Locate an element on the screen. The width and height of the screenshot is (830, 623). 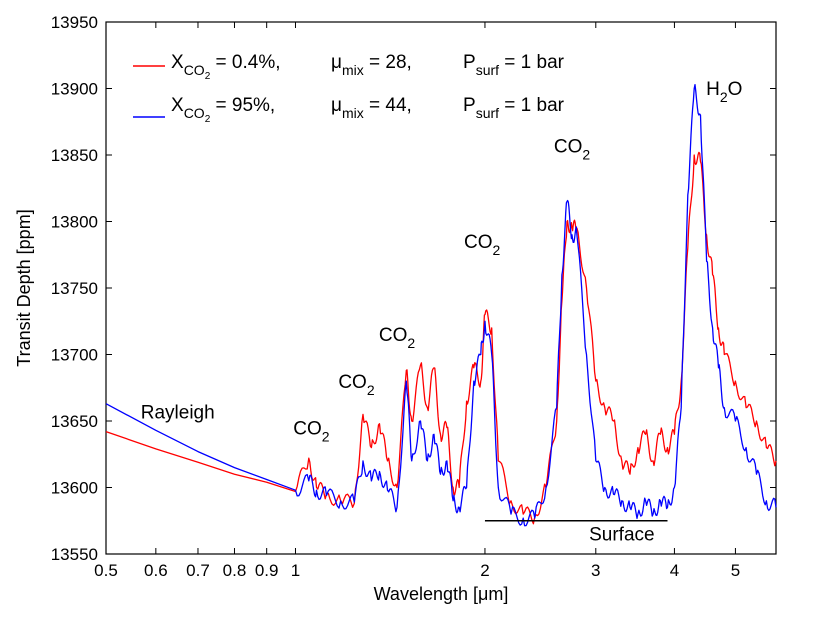
x-tick-label: 0.9 is located at coordinates (267, 570).